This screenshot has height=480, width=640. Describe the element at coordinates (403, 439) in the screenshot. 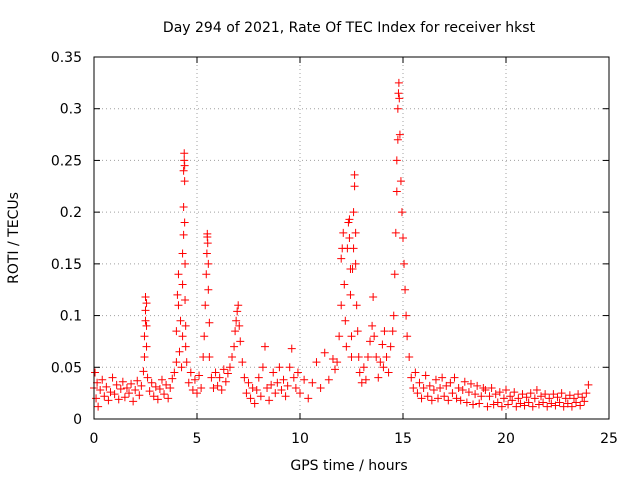

I see `x-tick-label: 15` at that location.